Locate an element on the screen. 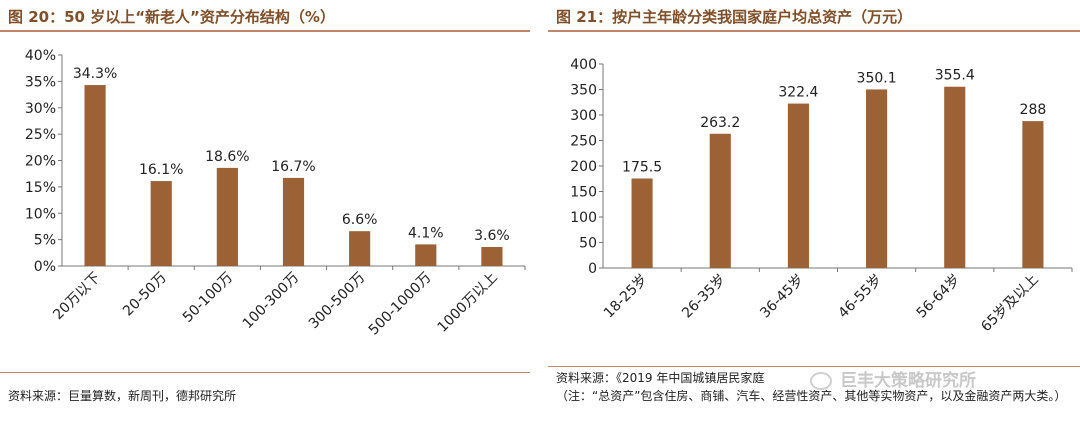 The height and width of the screenshot is (428, 1080). x-tick-label: 26-35岁 is located at coordinates (704, 297).